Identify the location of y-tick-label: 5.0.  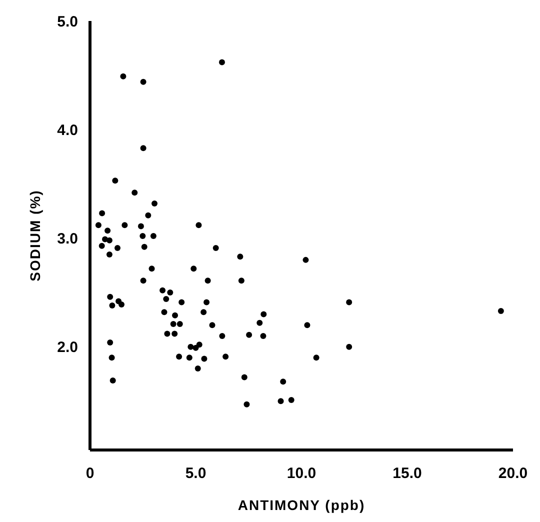
(67, 21).